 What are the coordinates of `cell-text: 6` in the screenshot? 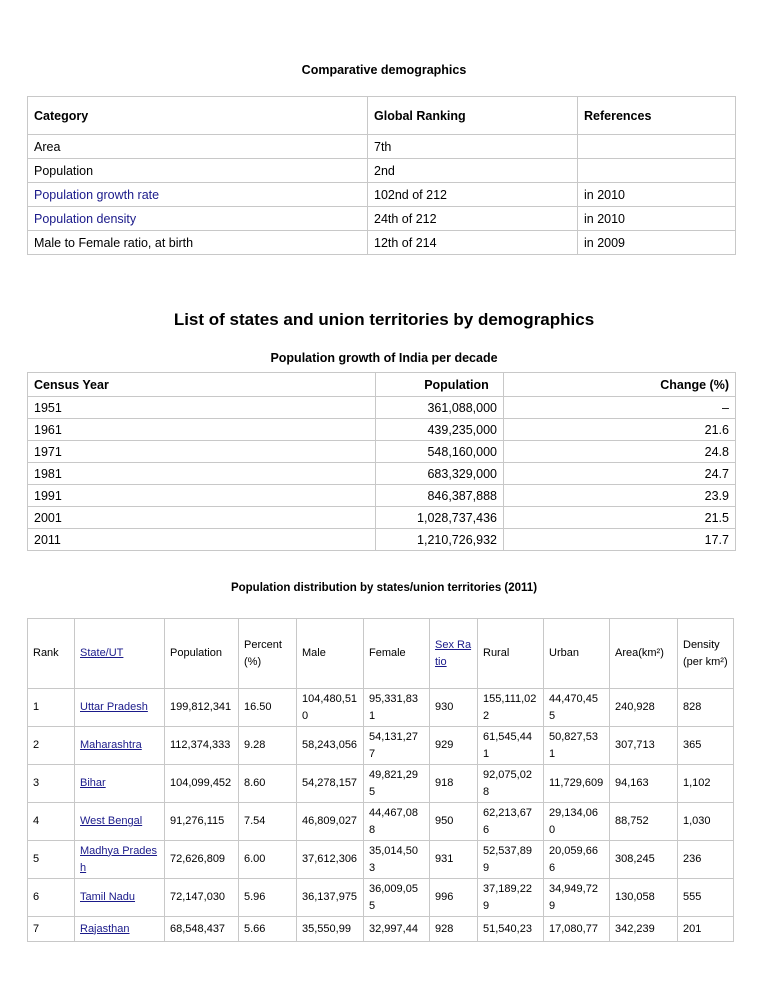 It's located at (36, 897).